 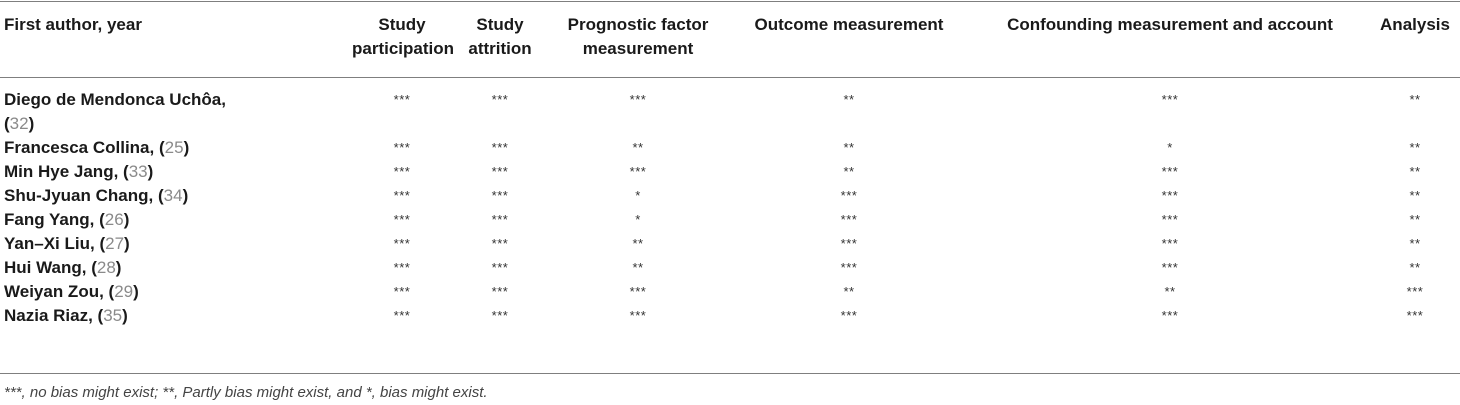 What do you see at coordinates (124, 291) in the screenshot?
I see `reference-link: 29` at bounding box center [124, 291].